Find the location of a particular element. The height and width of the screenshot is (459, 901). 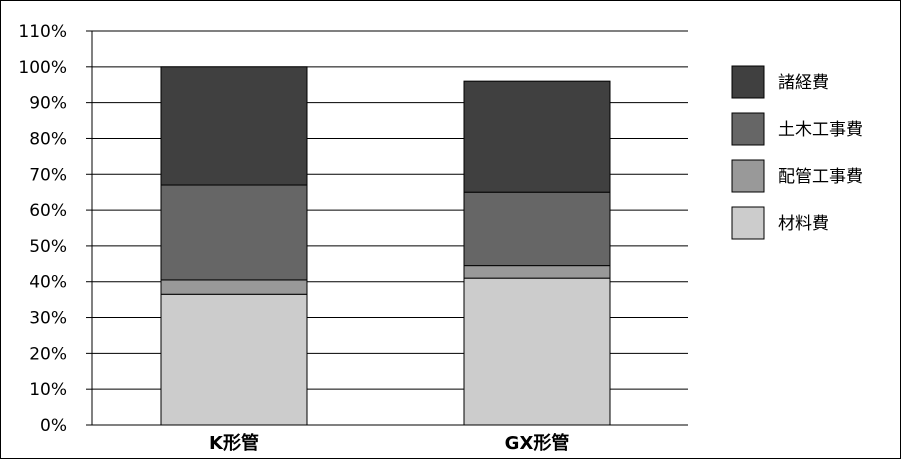

legend-label: 配管工事費 is located at coordinates (820, 177).